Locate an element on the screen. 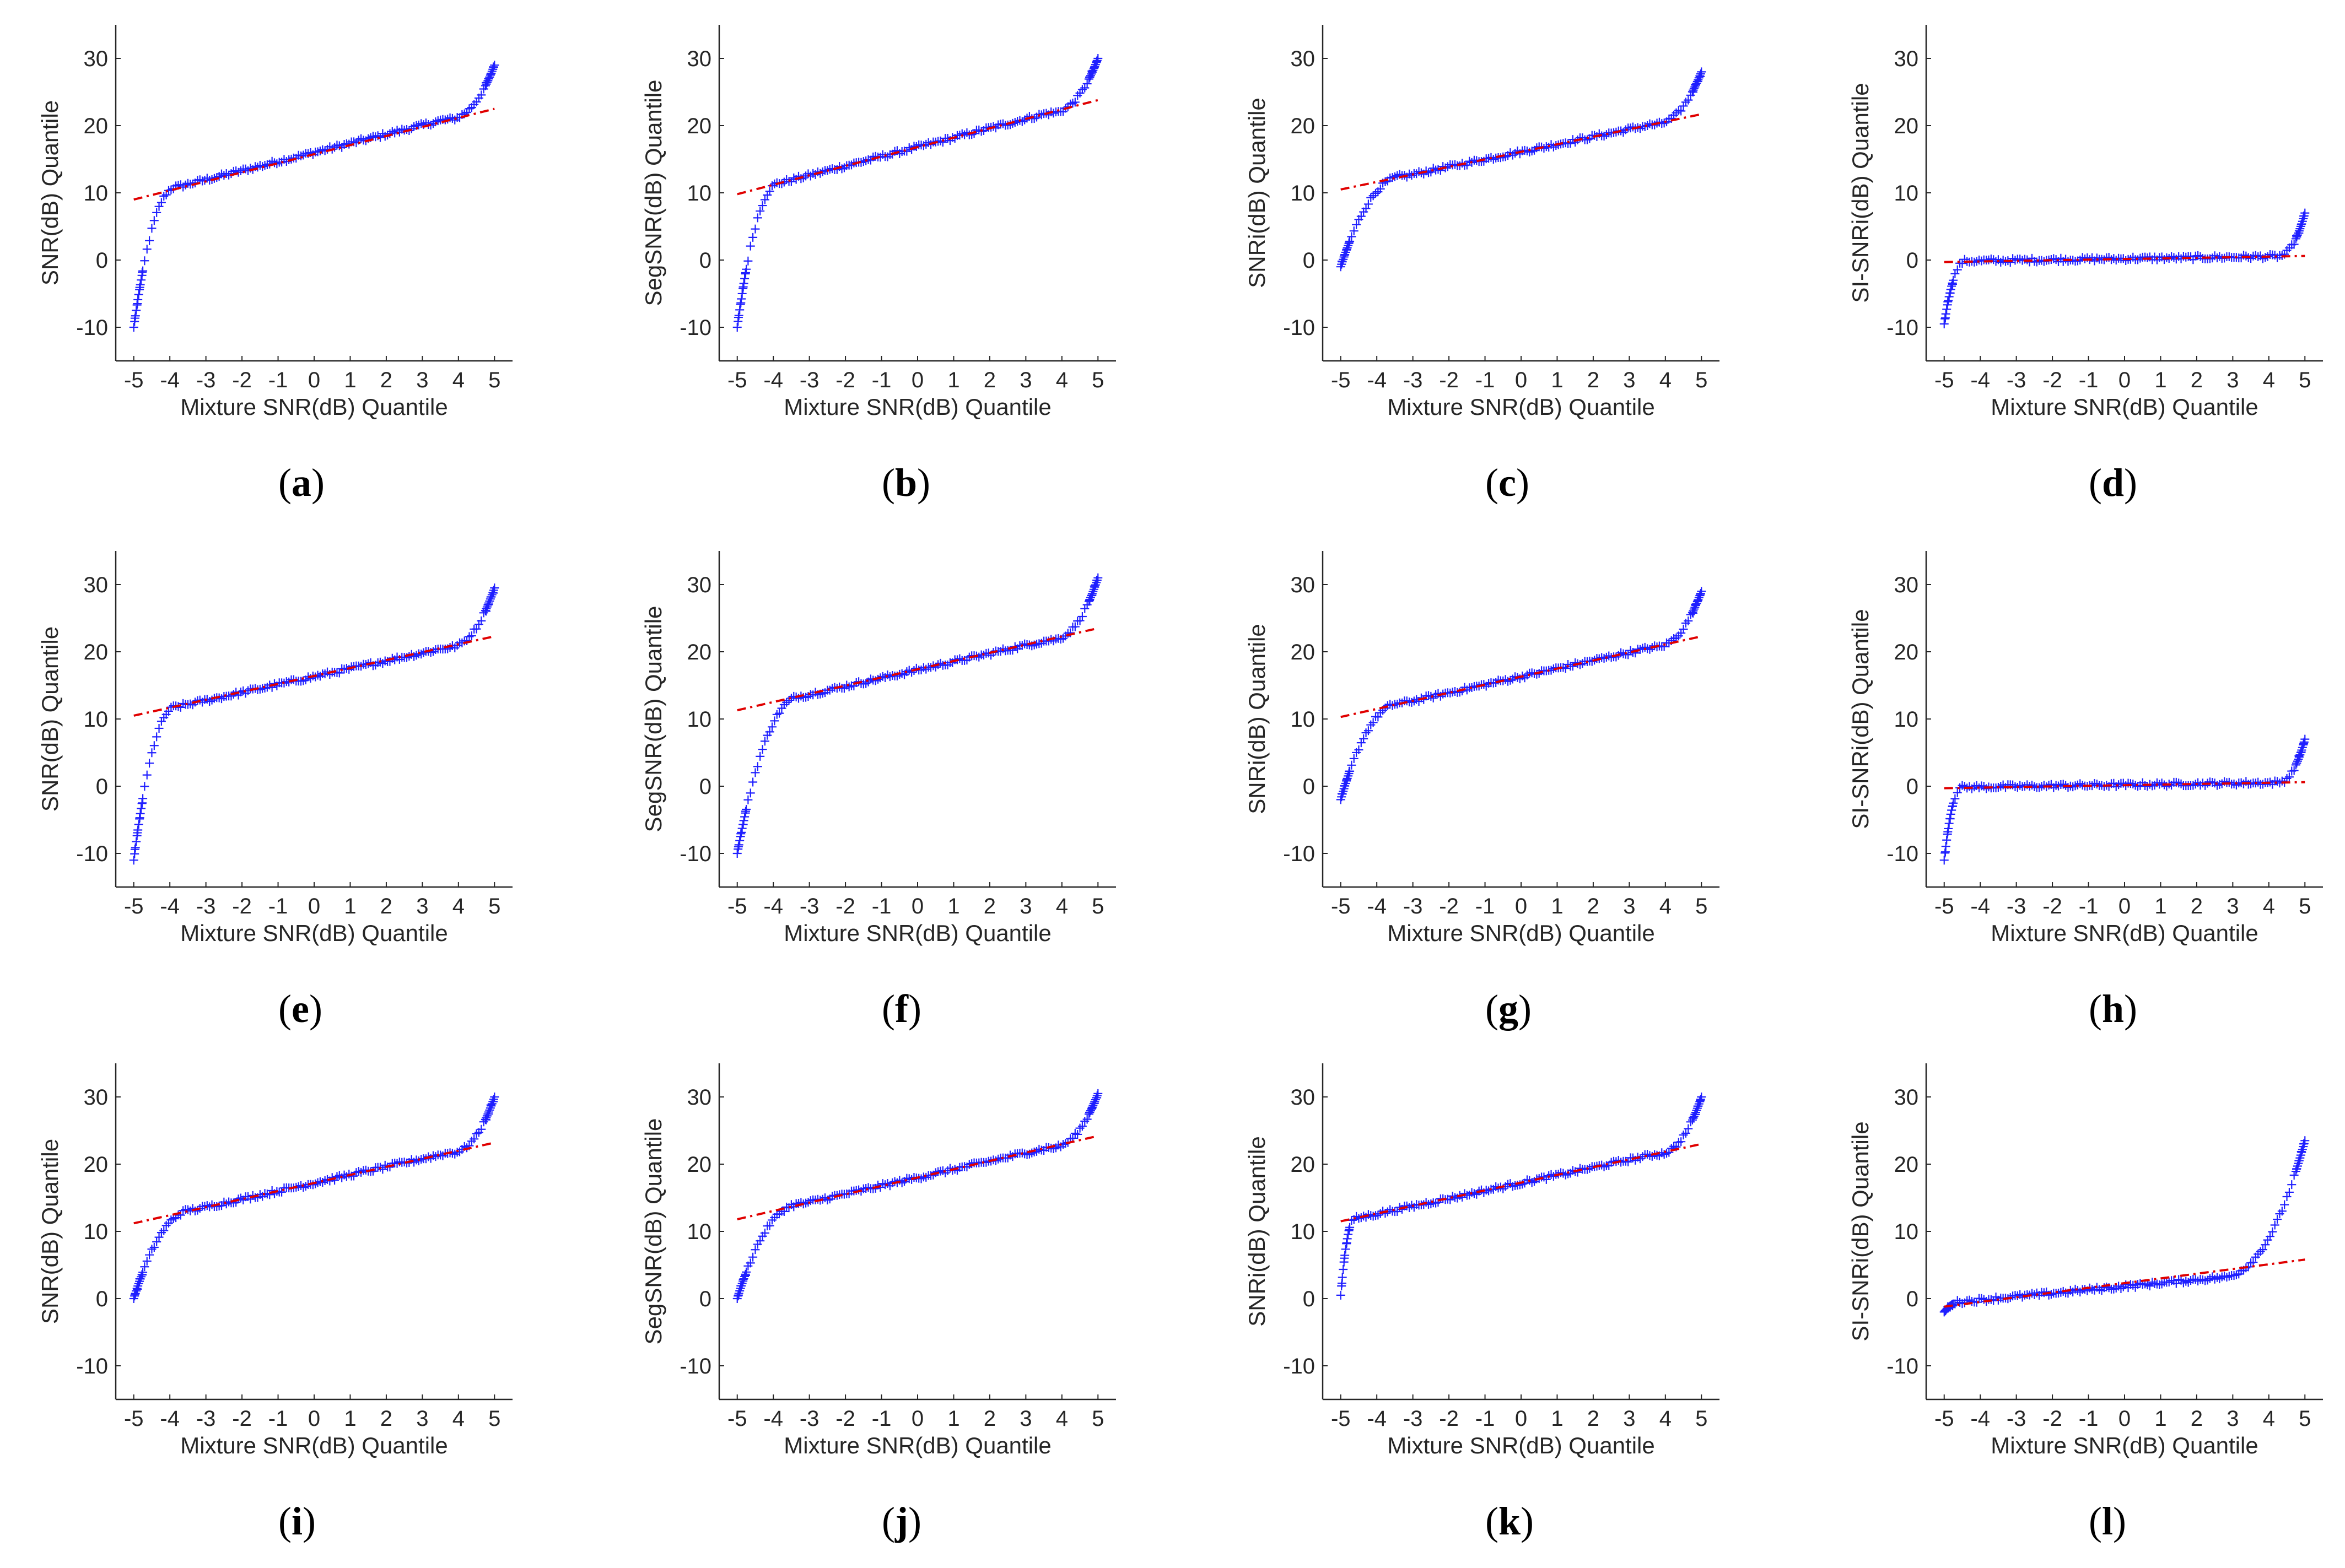  fit-line is located at coordinates (1521, 1183).